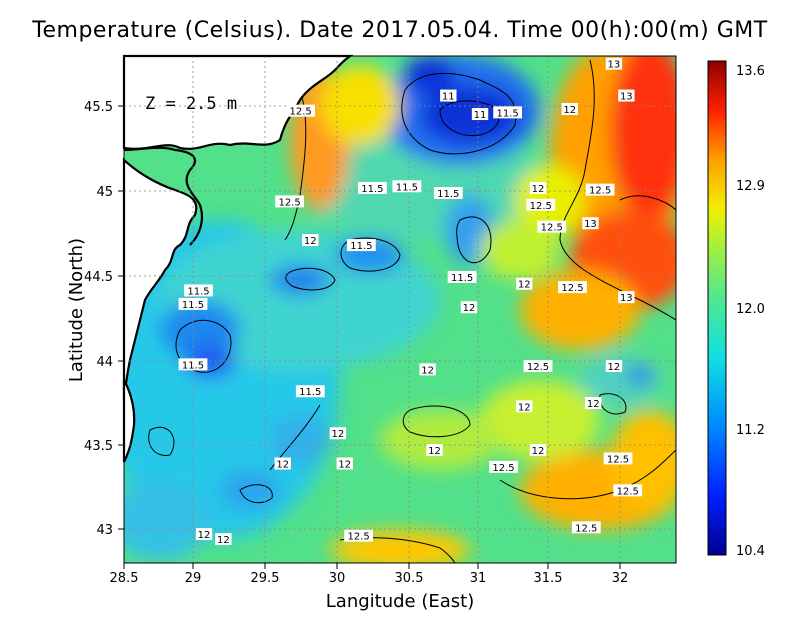 The width and height of the screenshot is (800, 618). I want to click on y-tick-label: 44, so click(104, 362).